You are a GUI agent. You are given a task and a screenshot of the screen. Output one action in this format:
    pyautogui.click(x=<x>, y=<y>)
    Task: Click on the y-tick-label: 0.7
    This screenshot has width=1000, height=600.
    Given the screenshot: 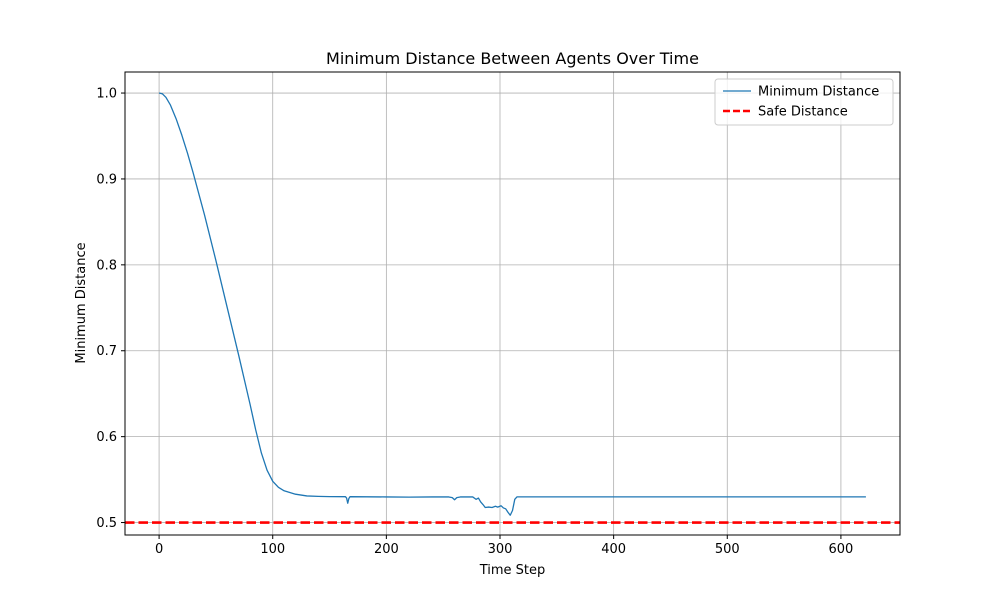 What is the action you would take?
    pyautogui.click(x=106, y=351)
    